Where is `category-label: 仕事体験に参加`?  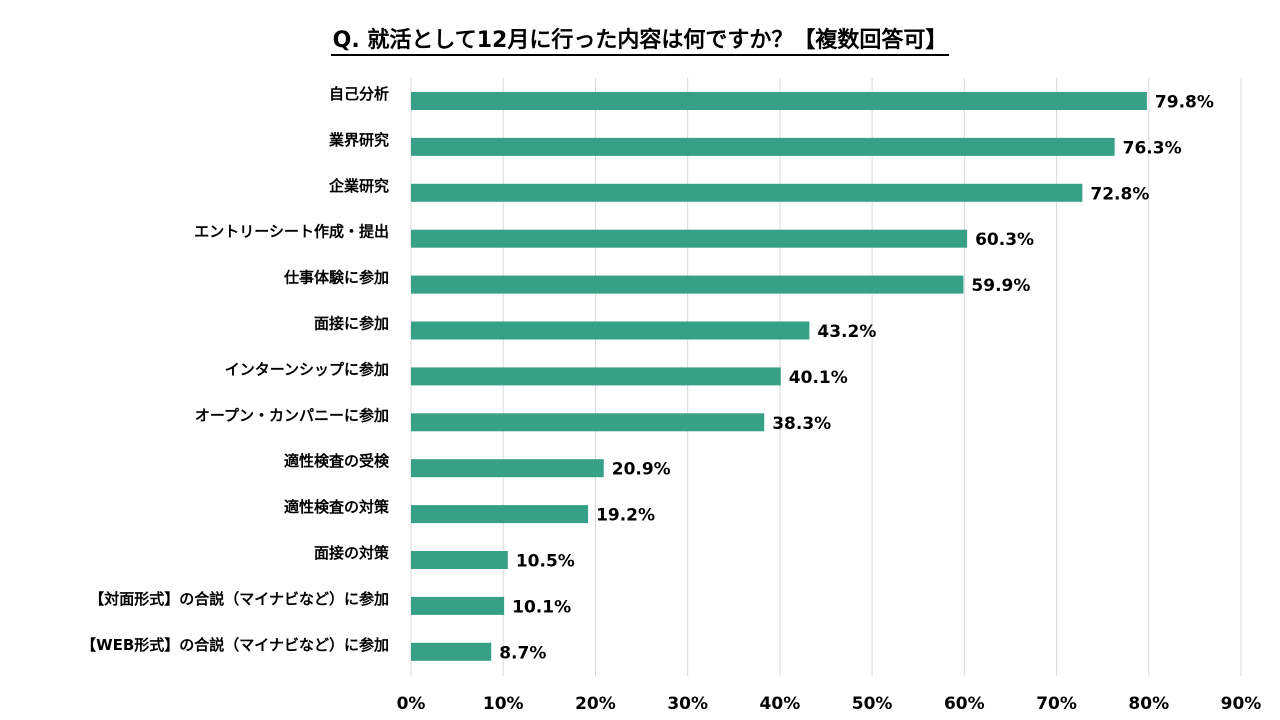 category-label: 仕事体験に参加 is located at coordinates (336, 278).